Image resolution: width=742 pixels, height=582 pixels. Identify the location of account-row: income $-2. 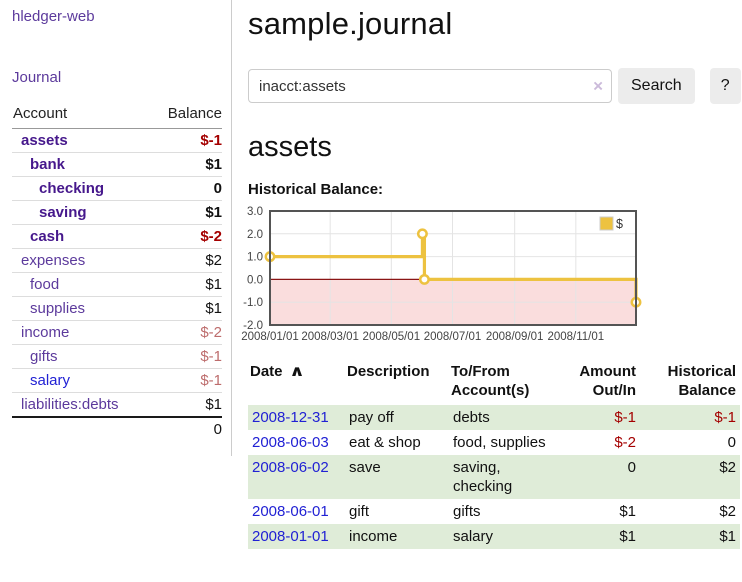
(117, 332).